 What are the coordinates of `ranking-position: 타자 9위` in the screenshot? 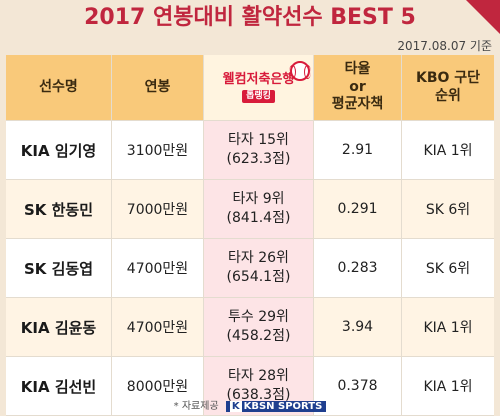 It's located at (258, 199).